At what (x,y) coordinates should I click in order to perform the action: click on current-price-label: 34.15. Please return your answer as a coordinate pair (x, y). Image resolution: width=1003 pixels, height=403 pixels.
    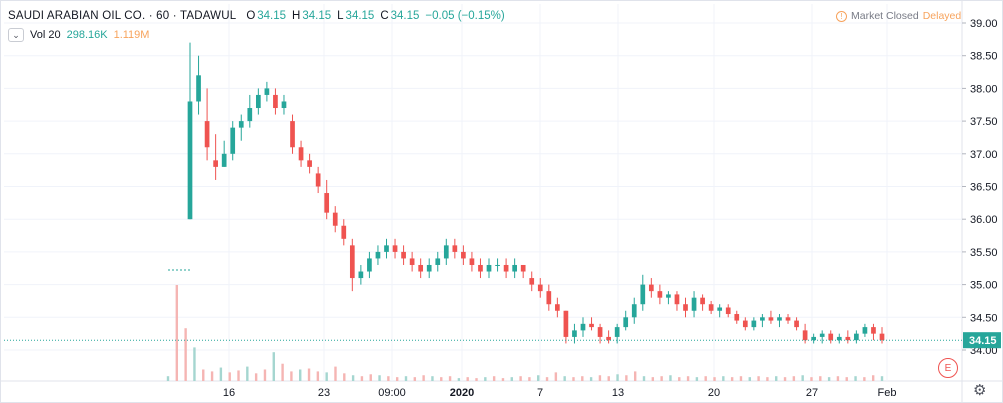
    Looking at the image, I should click on (983, 341).